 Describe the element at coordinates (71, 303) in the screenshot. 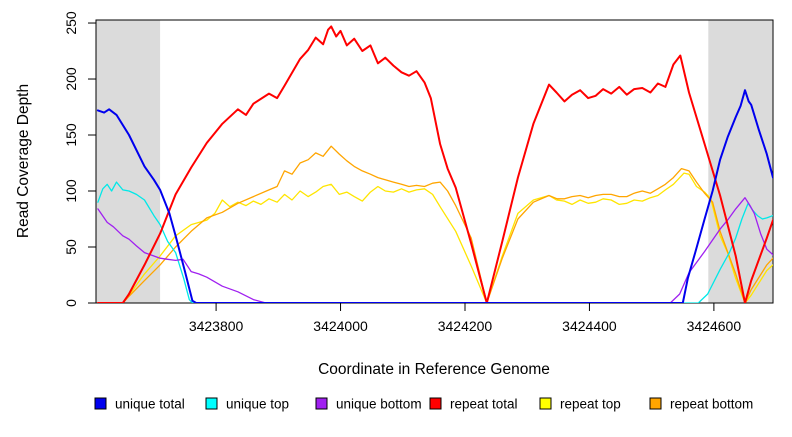

I see `y-tick-label: 0` at that location.